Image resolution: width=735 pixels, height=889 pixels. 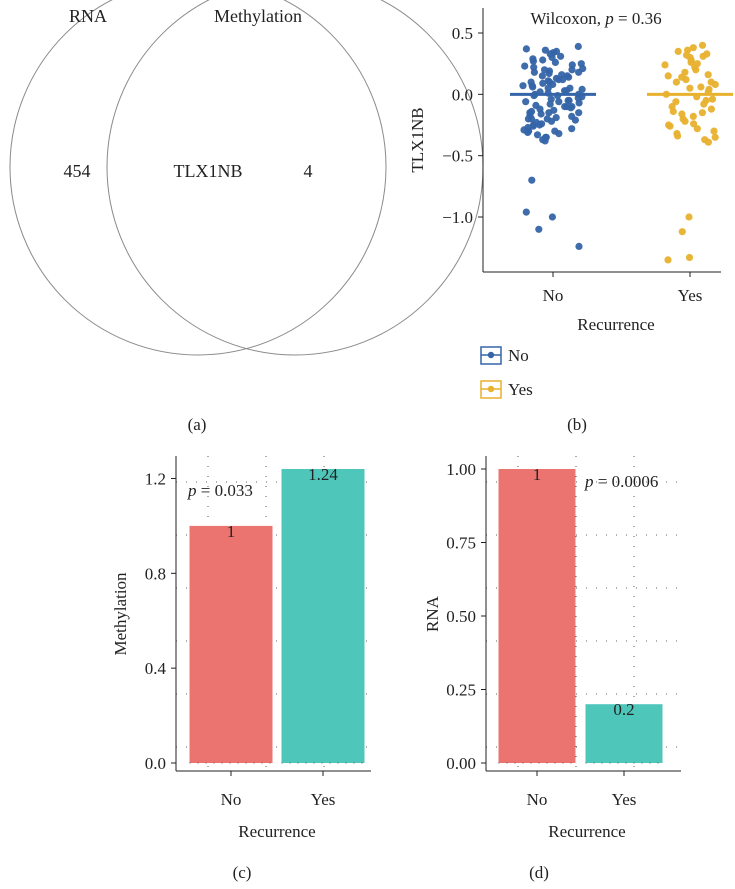 What do you see at coordinates (567, 18) in the screenshot?
I see `wilcoxon-prefix: Wilcoxon,` at bounding box center [567, 18].